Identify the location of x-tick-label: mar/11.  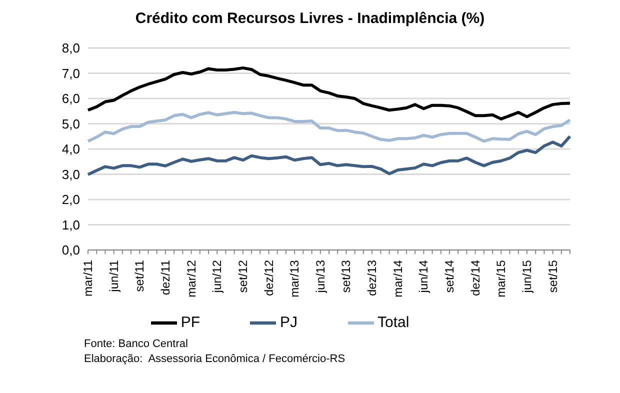
(88, 278).